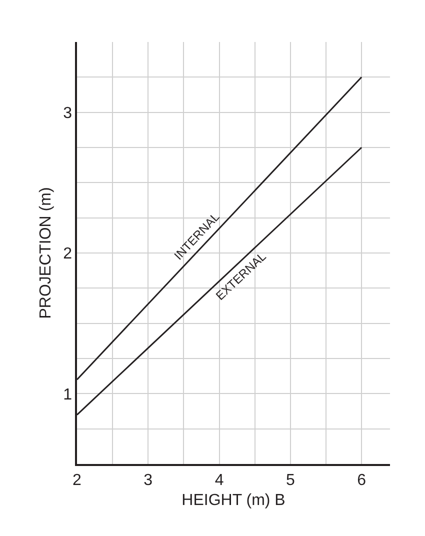  I want to click on x-tick-label: 6, so click(361, 480).